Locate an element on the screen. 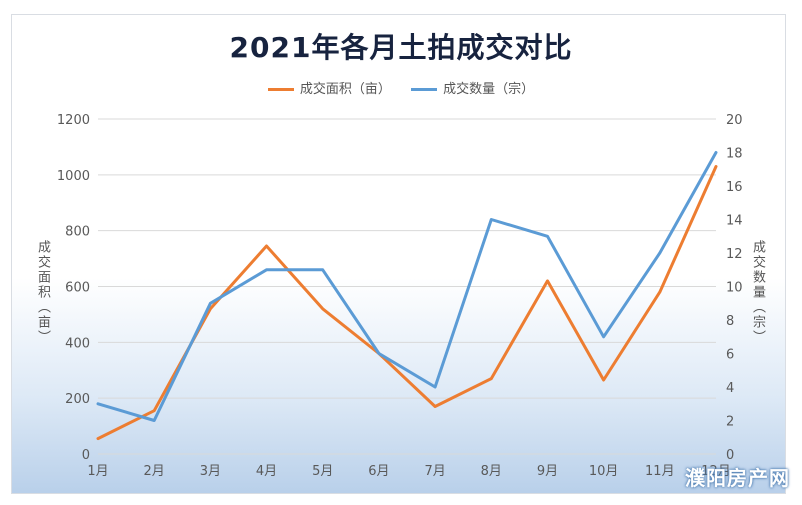 The height and width of the screenshot is (505, 802). legend-label-count: 成交数量（宗） is located at coordinates (489, 89).